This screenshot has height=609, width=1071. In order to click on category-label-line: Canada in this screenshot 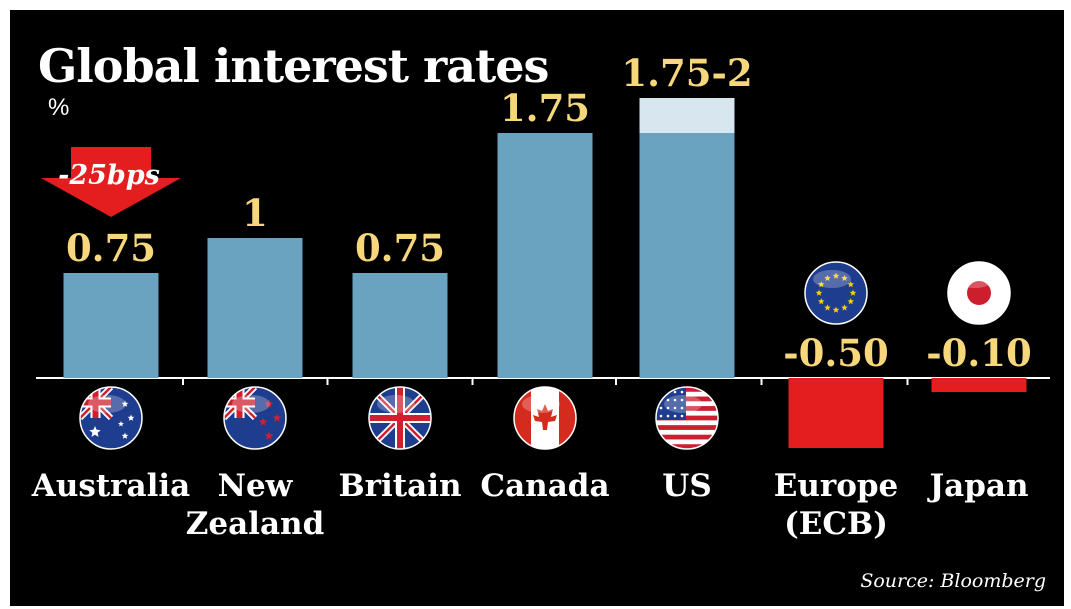, I will do `click(544, 486)`.